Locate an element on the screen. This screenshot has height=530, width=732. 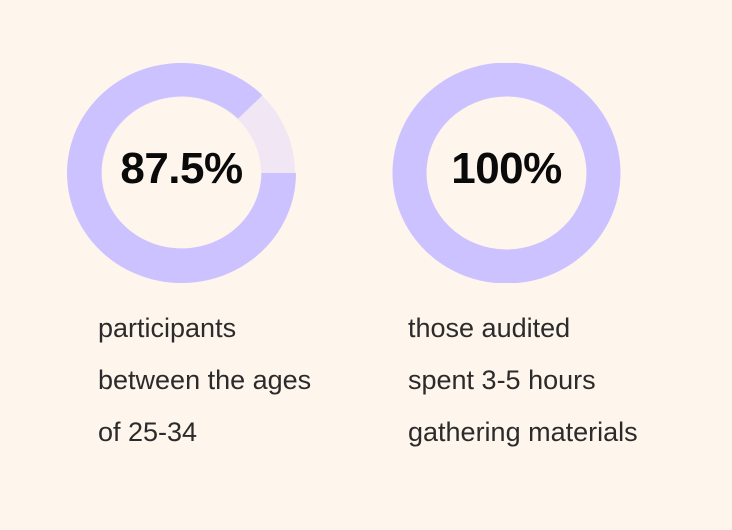
stat-value: 87.5% is located at coordinates (181, 168).